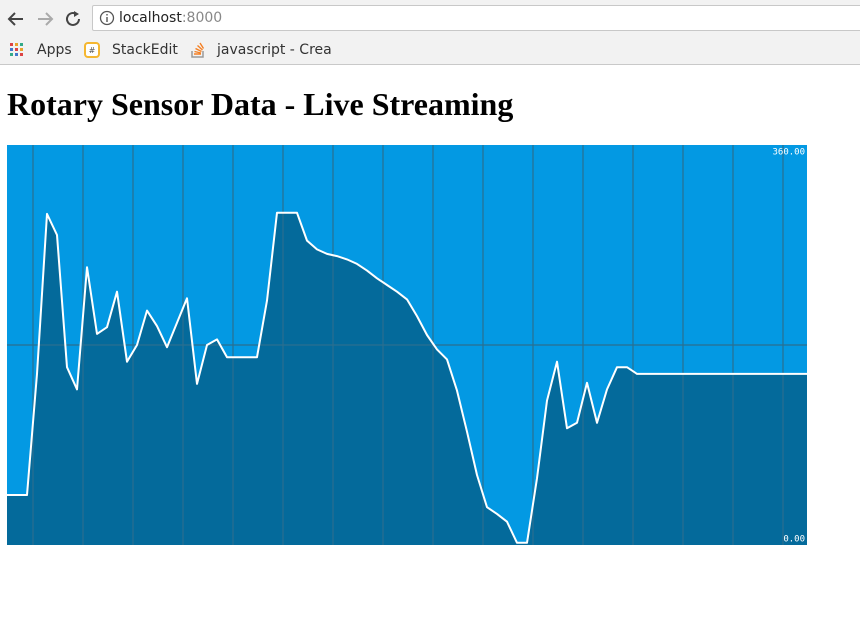 The image size is (860, 625). I want to click on stackedit-icon: #, so click(92, 50).